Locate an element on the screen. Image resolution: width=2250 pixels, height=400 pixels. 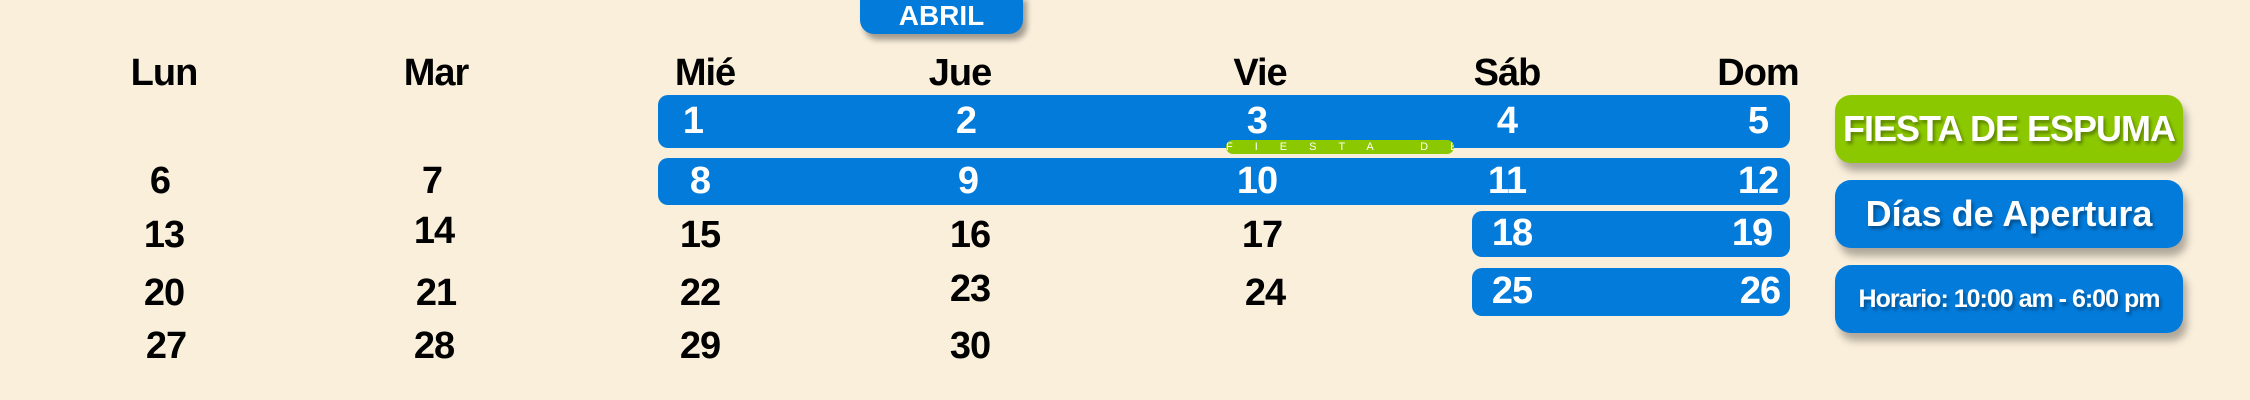
weekday-lun: Lun is located at coordinates (164, 73).